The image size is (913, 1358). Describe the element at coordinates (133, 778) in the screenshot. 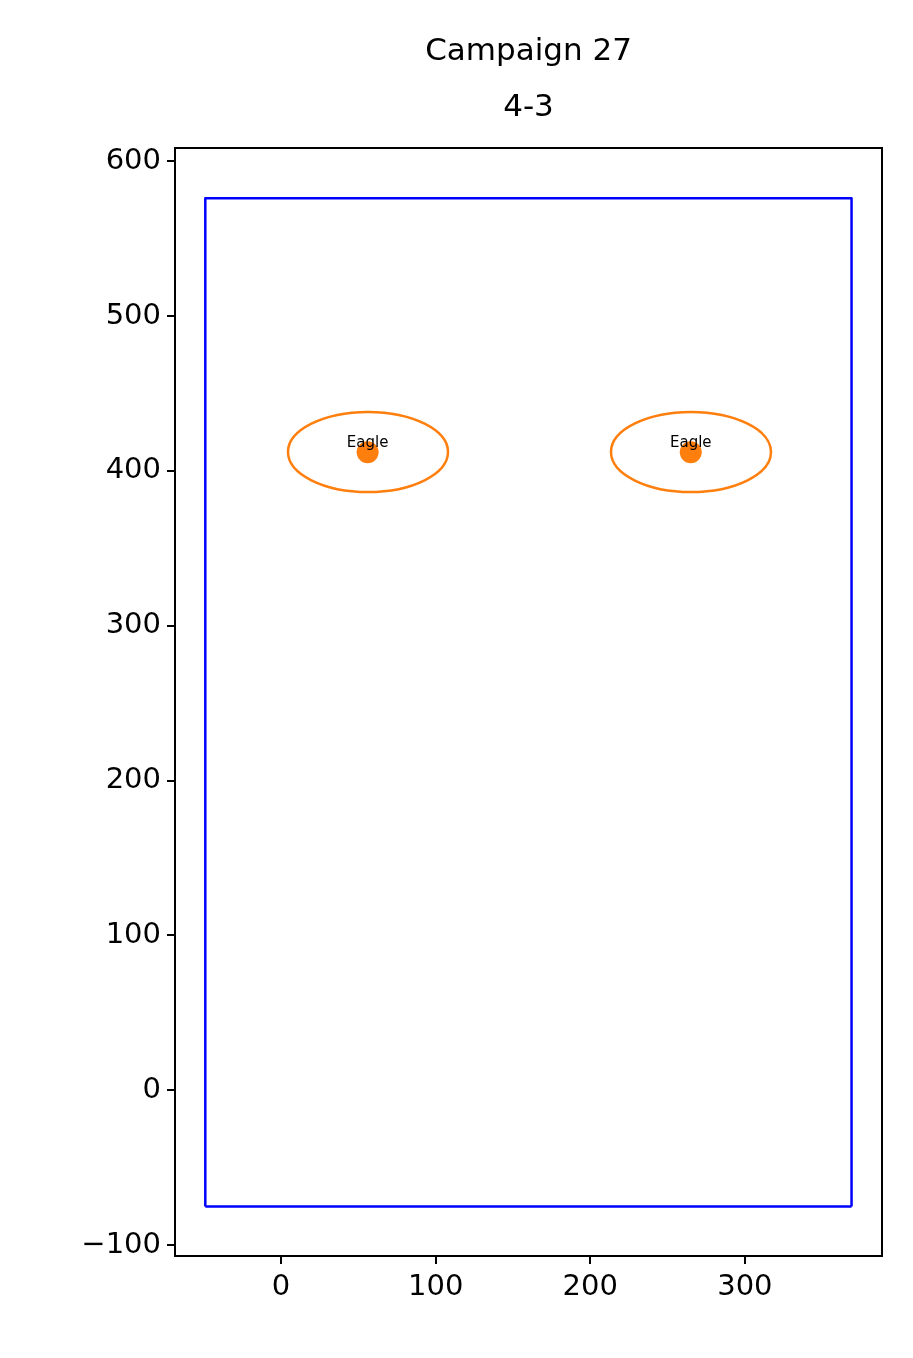

I see `y-tick-label: 200` at that location.